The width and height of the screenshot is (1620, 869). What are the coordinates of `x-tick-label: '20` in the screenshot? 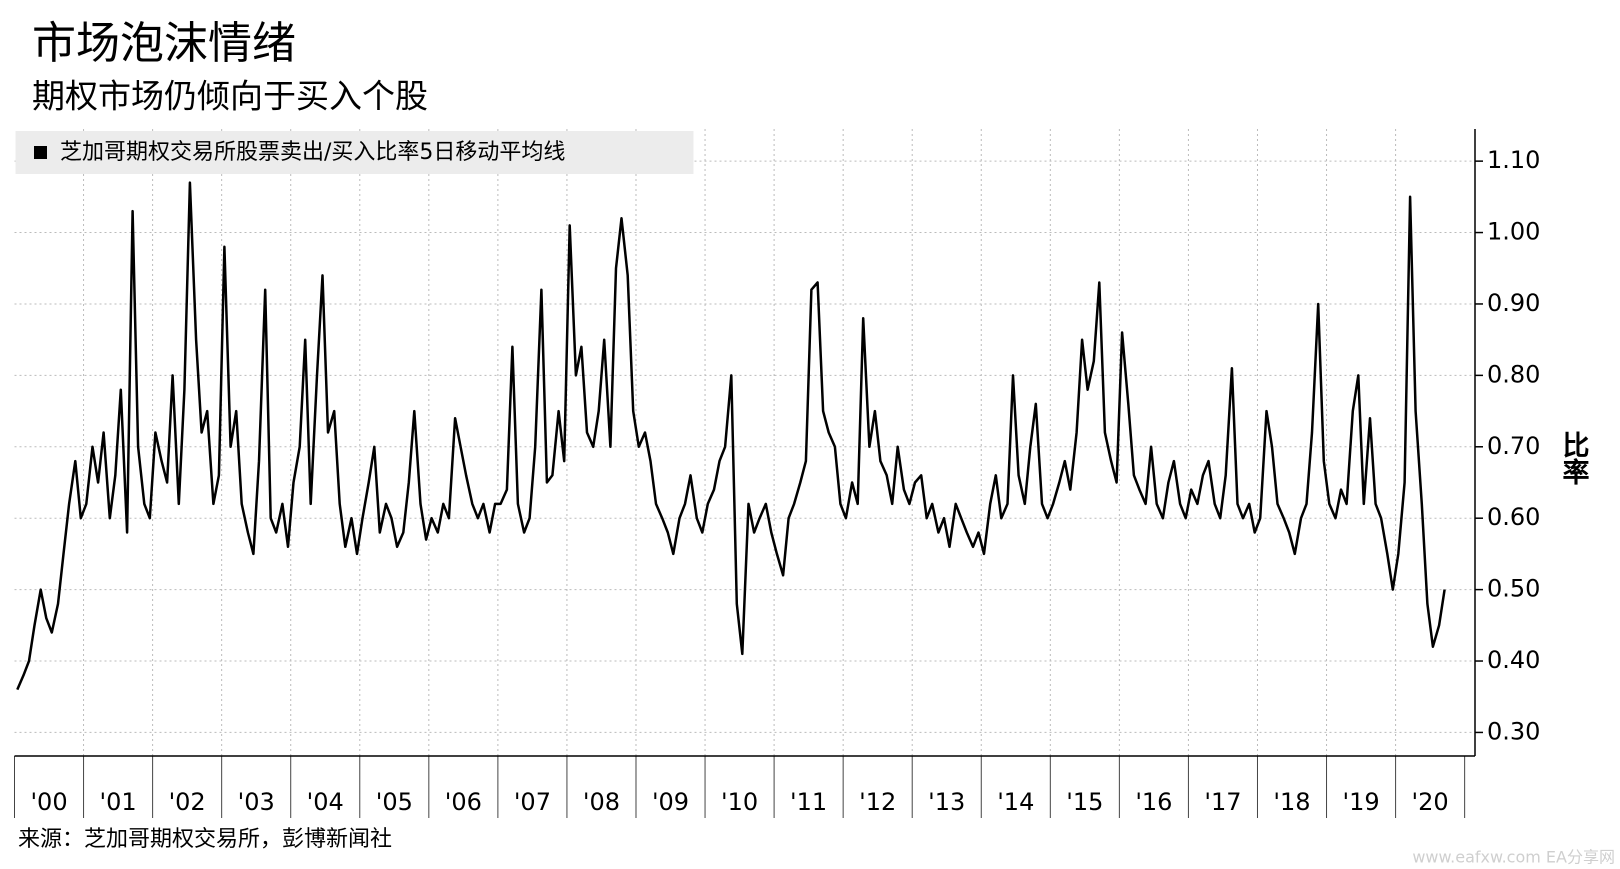 It's located at (1430, 802).